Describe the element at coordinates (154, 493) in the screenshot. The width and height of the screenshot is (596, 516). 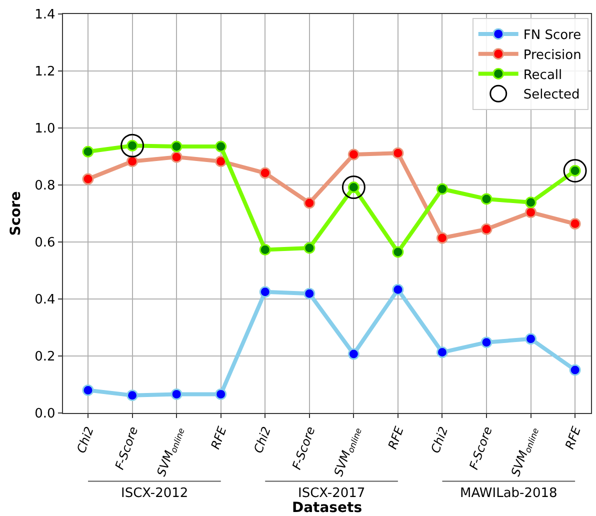
I see `text: ISCX-2012` at that location.